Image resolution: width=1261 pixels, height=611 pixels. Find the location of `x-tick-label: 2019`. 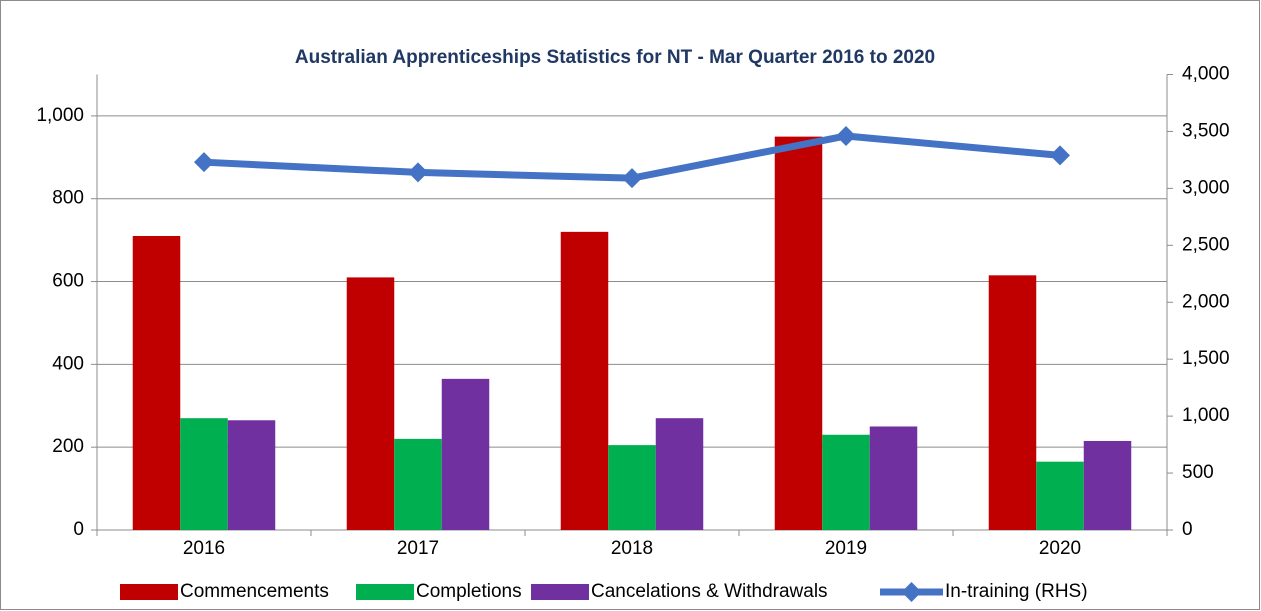

x-tick-label: 2019 is located at coordinates (846, 548).